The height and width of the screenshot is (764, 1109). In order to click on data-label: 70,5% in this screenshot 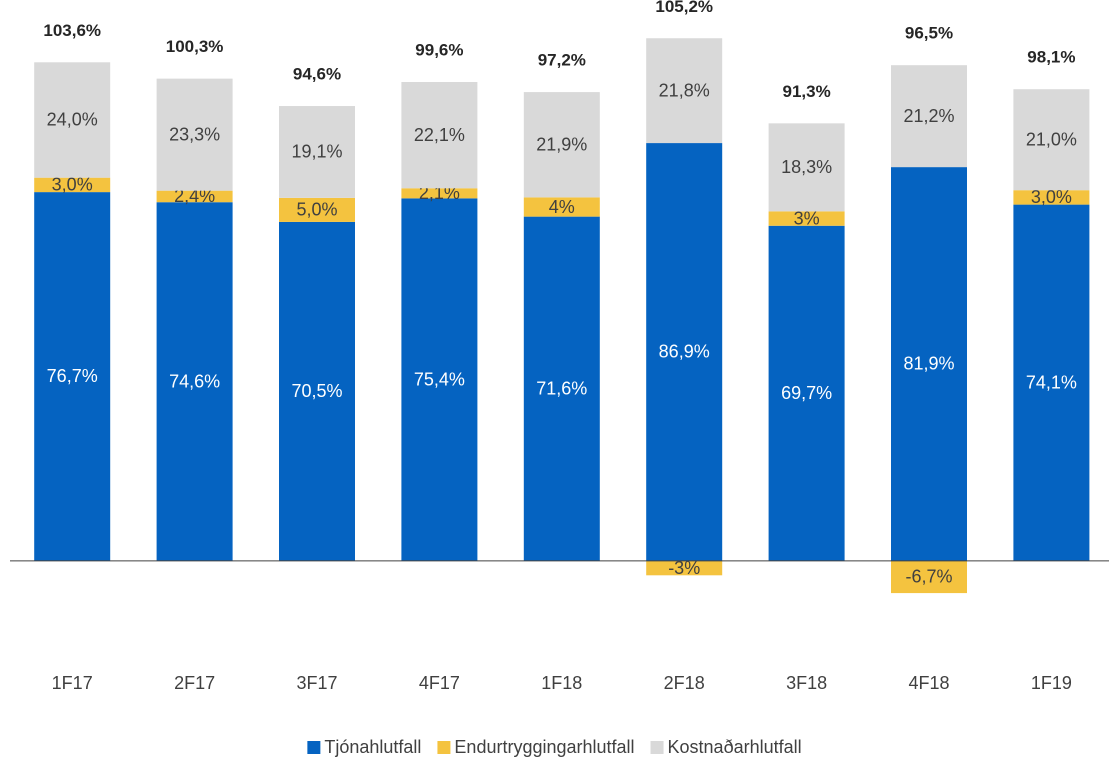, I will do `click(316, 391)`.